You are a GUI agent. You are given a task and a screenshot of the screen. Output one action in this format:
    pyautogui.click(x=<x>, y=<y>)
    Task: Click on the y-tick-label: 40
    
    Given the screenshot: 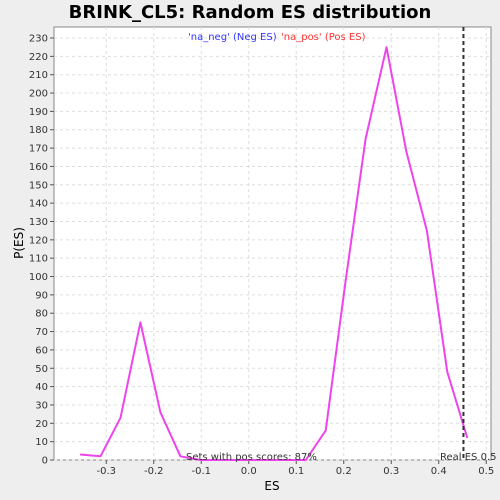 What is the action you would take?
    pyautogui.click(x=41, y=387)
    